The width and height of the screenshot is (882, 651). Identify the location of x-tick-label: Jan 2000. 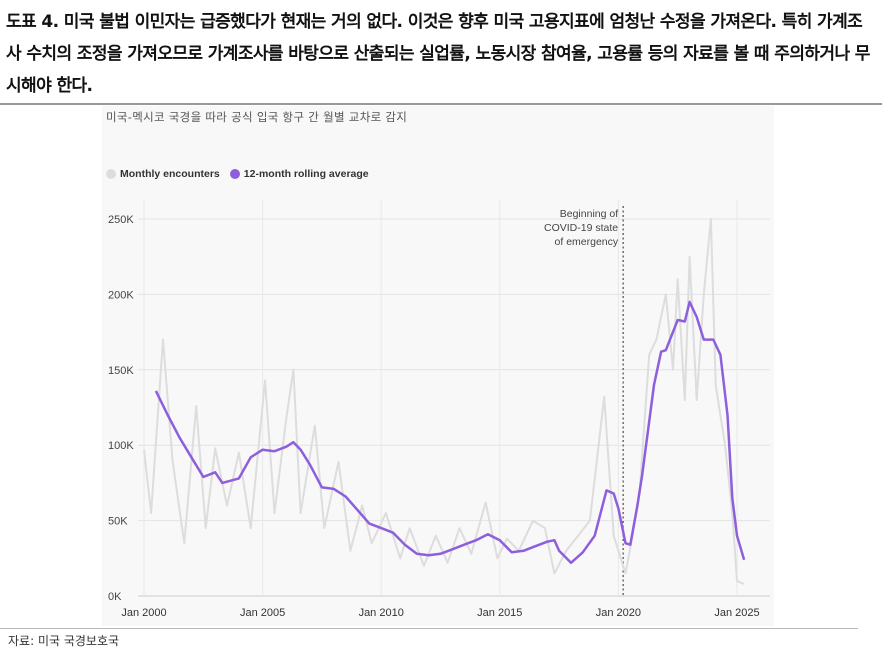
(143, 613).